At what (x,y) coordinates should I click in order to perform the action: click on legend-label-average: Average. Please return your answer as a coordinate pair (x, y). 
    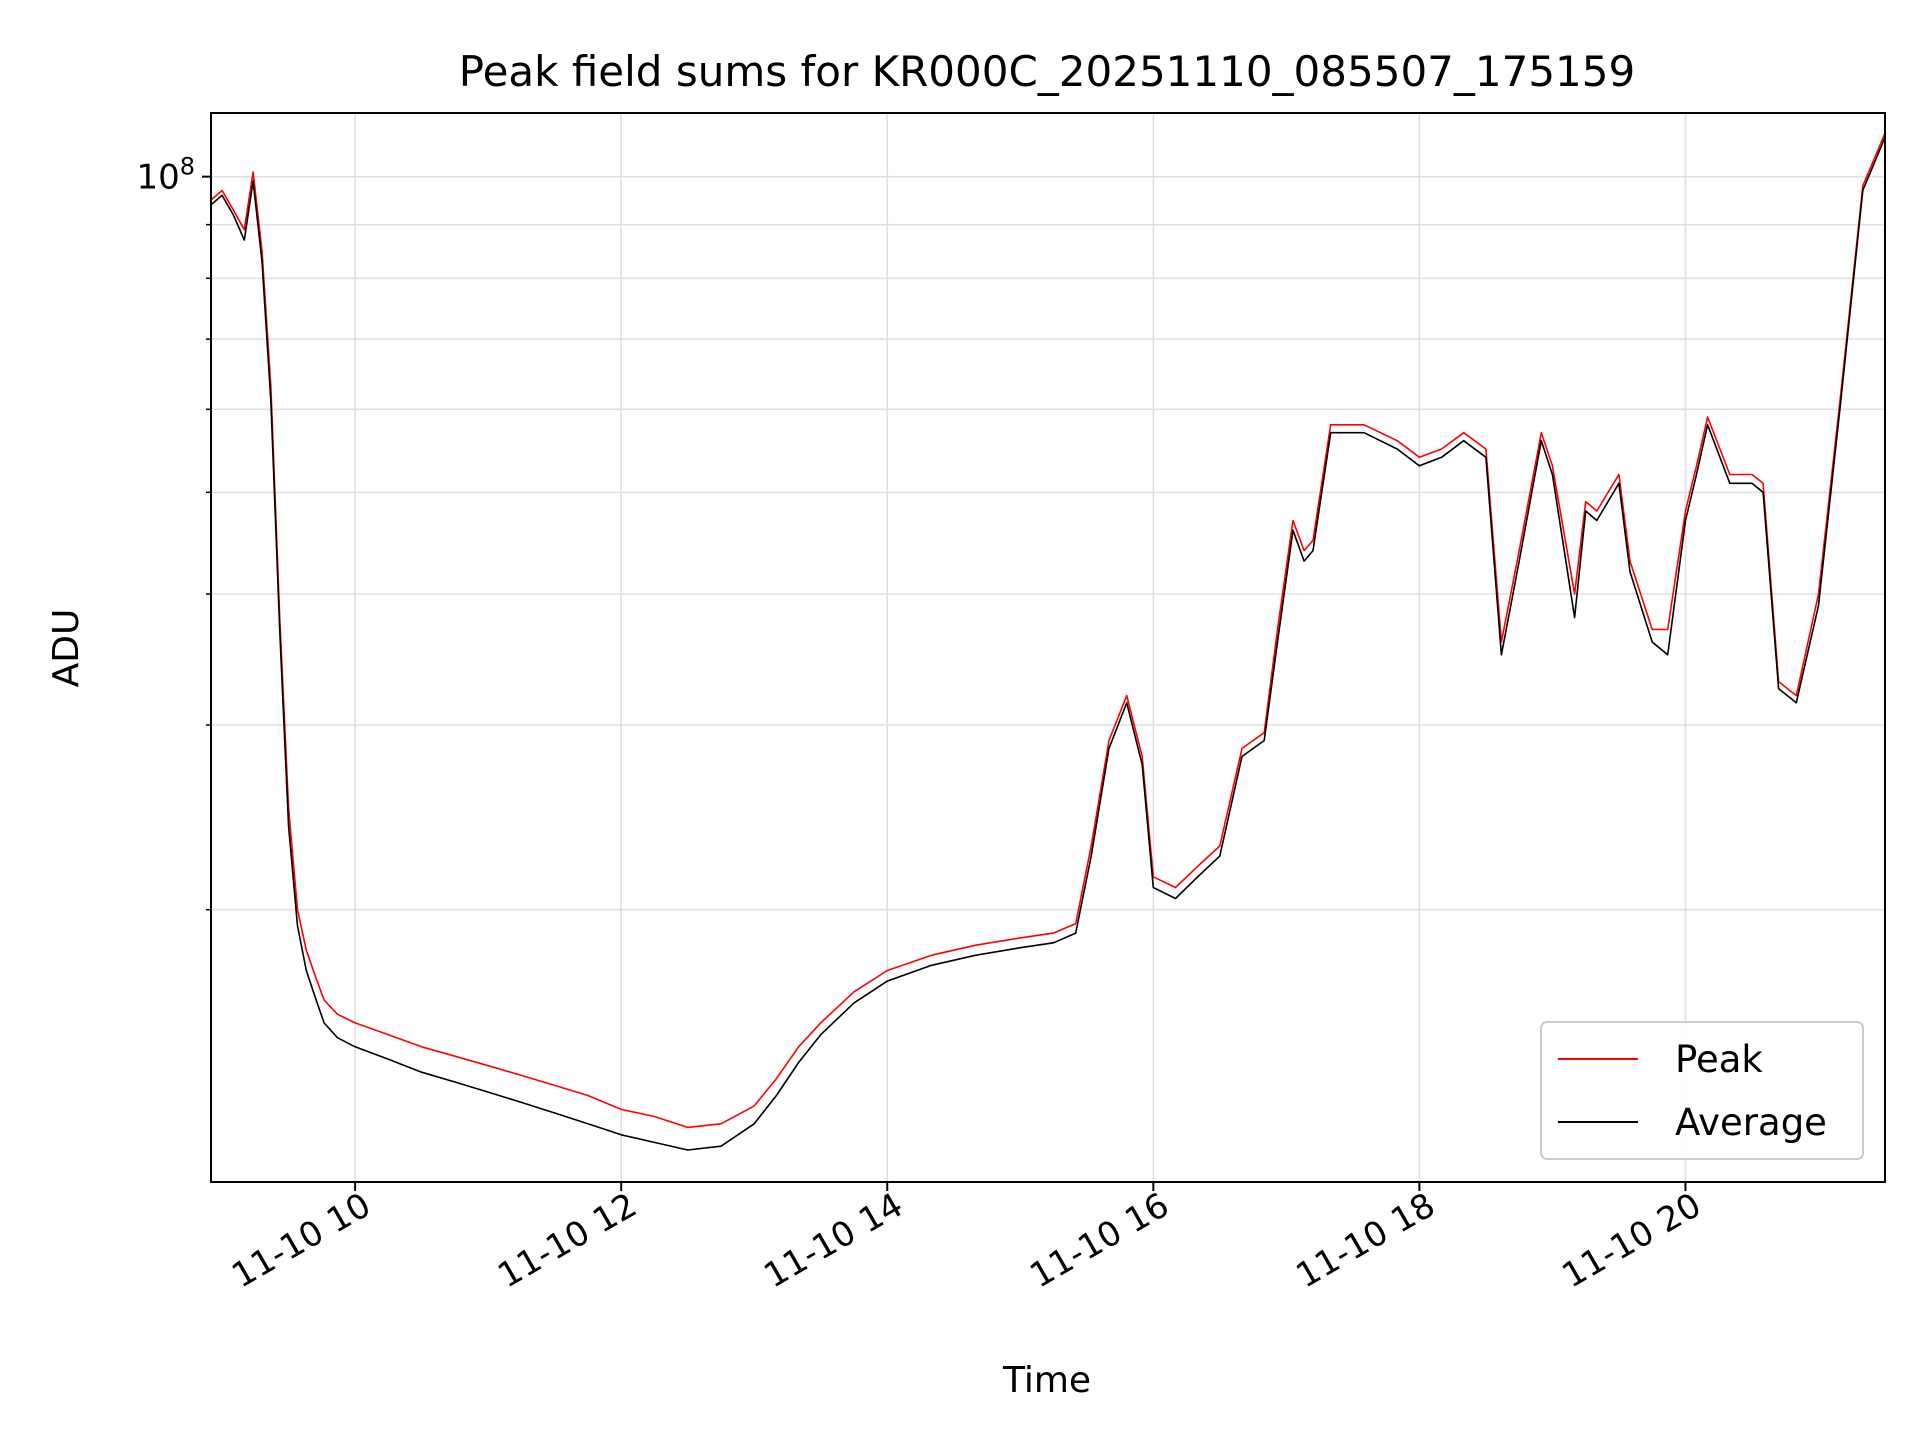
    Looking at the image, I should click on (1751, 1122).